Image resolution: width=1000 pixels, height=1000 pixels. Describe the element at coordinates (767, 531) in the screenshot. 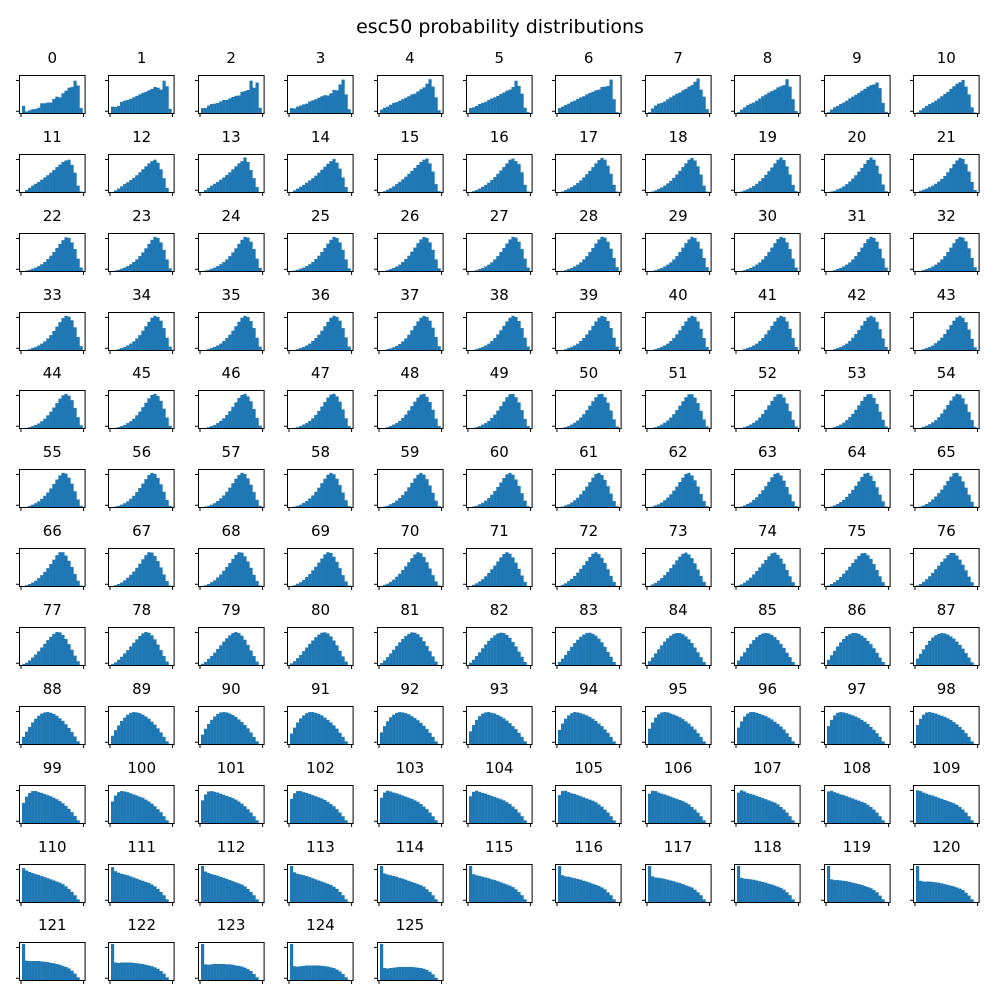

I see `subplot-title: 74` at that location.